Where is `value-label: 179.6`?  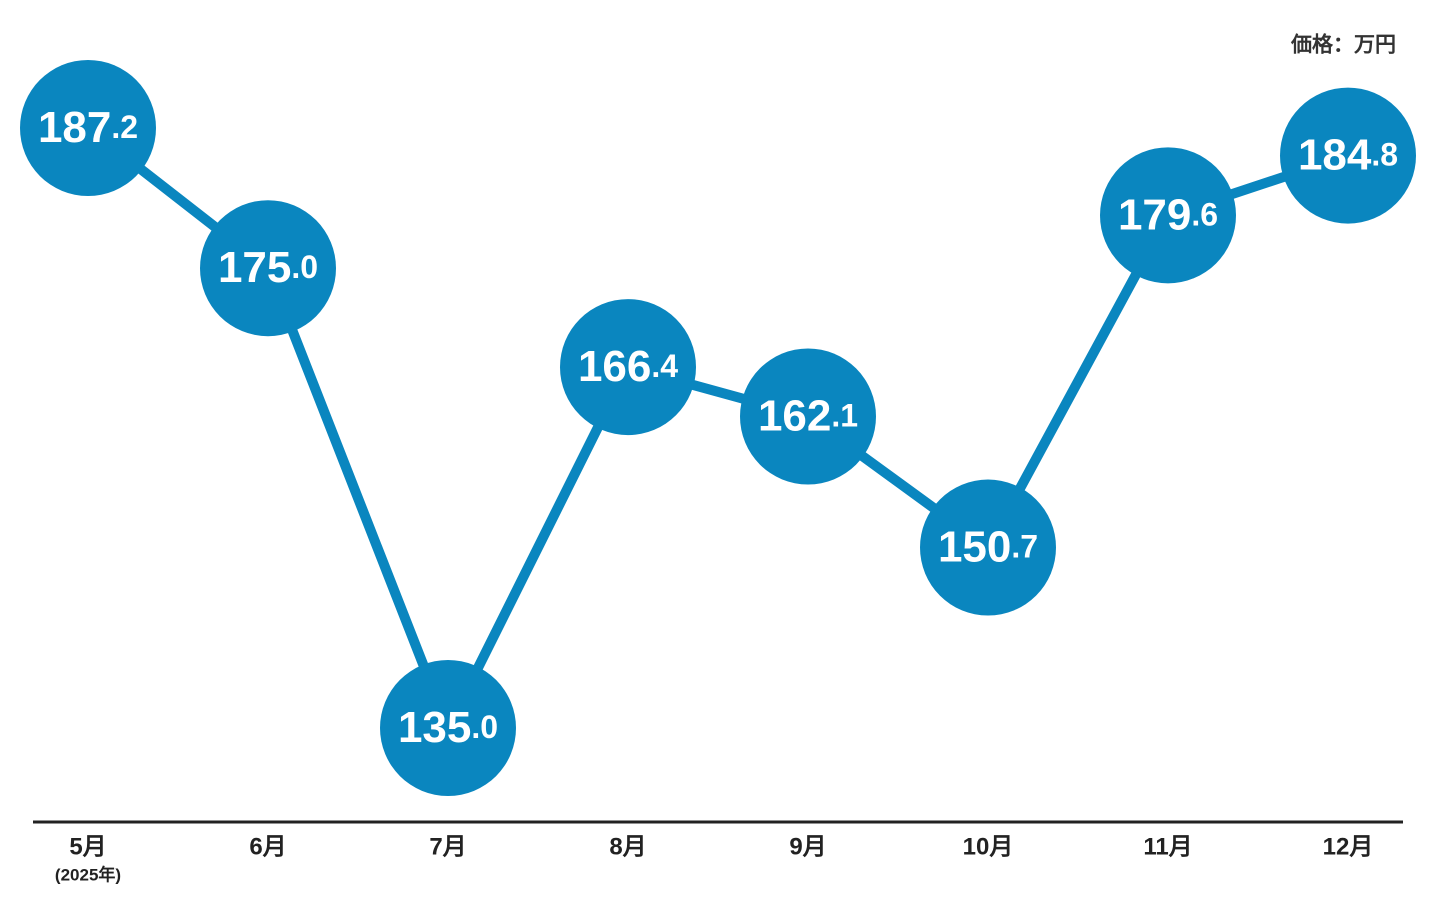 value-label: 179.6 is located at coordinates (1168, 214).